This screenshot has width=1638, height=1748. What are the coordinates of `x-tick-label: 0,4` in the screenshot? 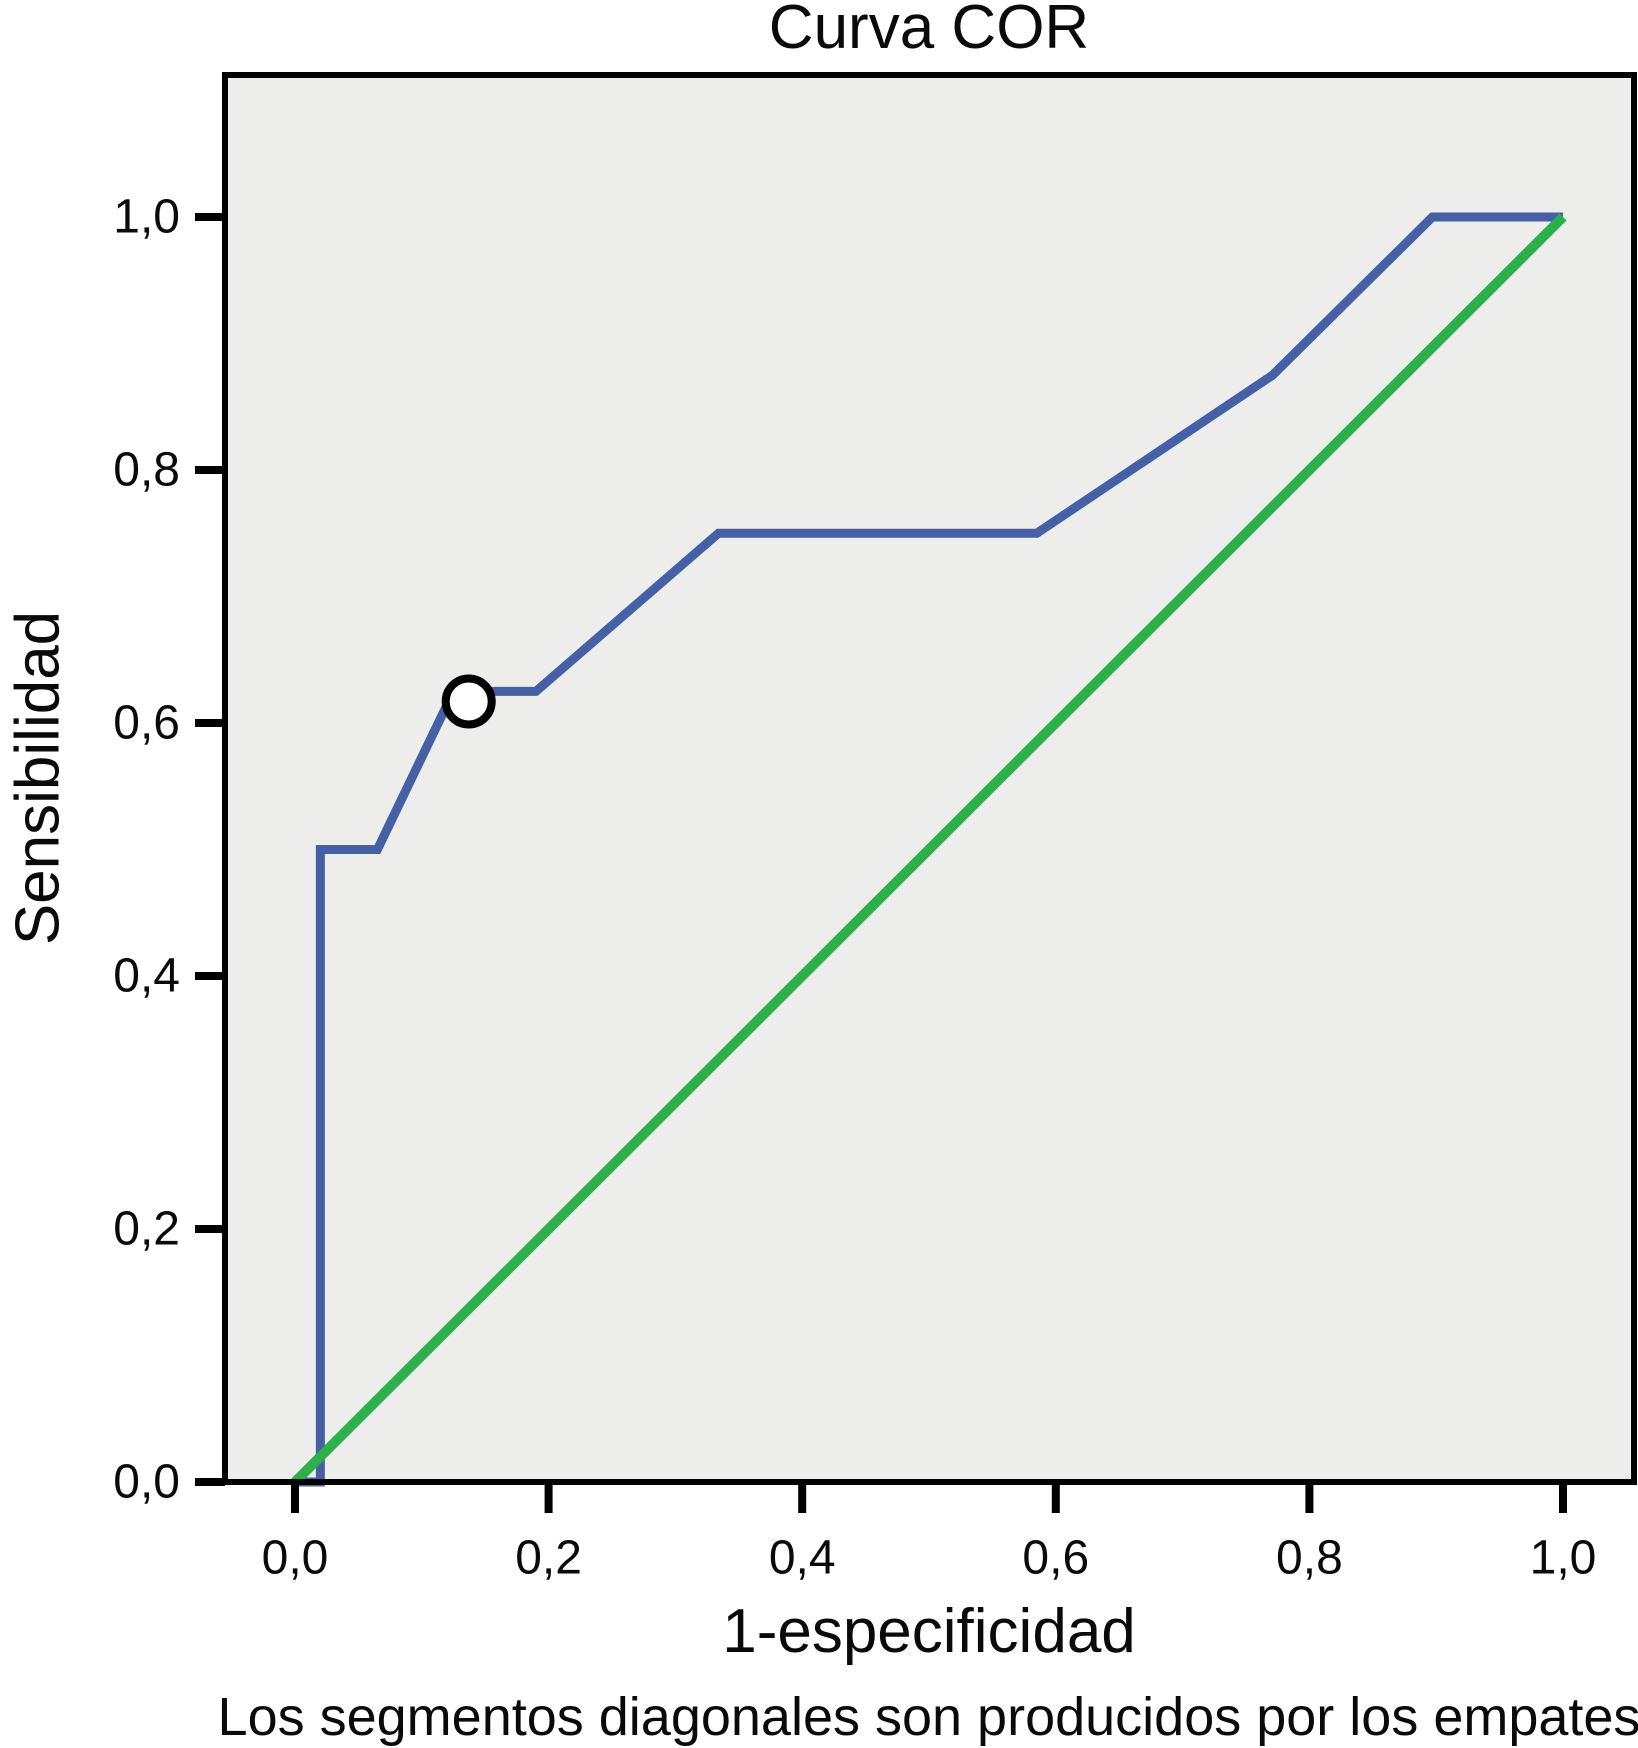 It's located at (802, 1558).